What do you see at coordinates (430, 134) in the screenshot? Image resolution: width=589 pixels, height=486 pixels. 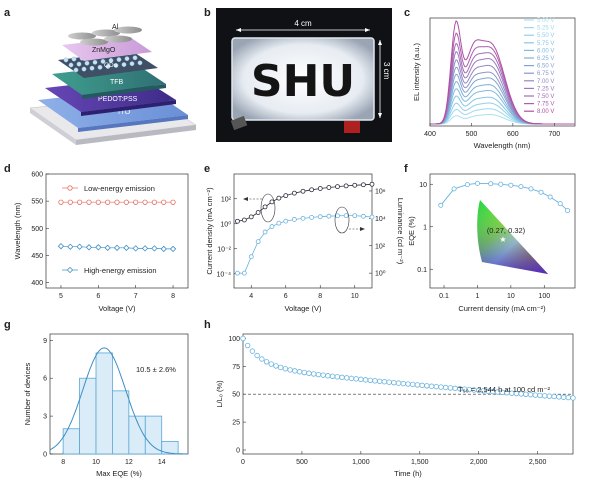 I see `x-tick-label: 400` at bounding box center [430, 134].